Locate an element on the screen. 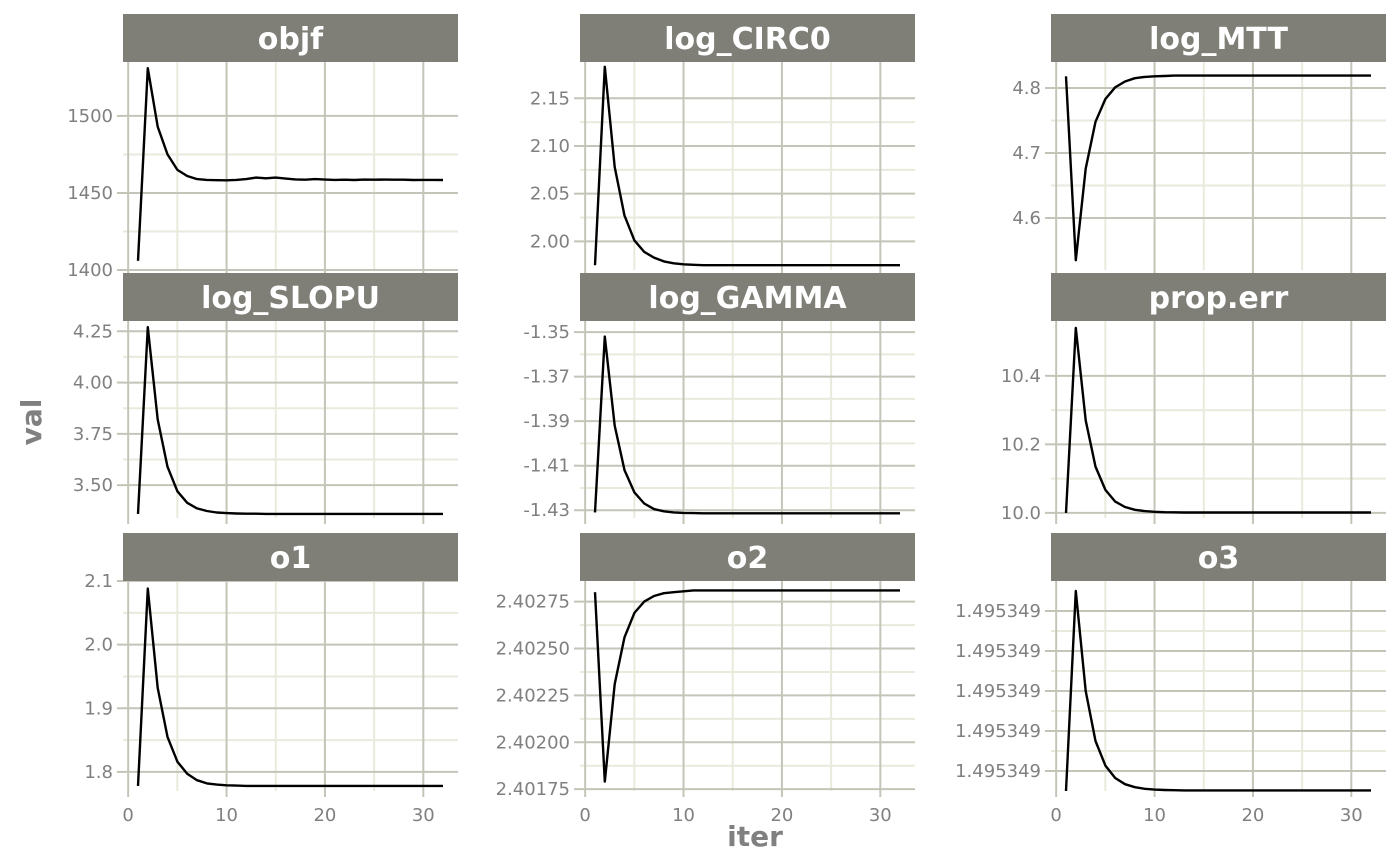  facet-strip-label: o2 is located at coordinates (747, 558).